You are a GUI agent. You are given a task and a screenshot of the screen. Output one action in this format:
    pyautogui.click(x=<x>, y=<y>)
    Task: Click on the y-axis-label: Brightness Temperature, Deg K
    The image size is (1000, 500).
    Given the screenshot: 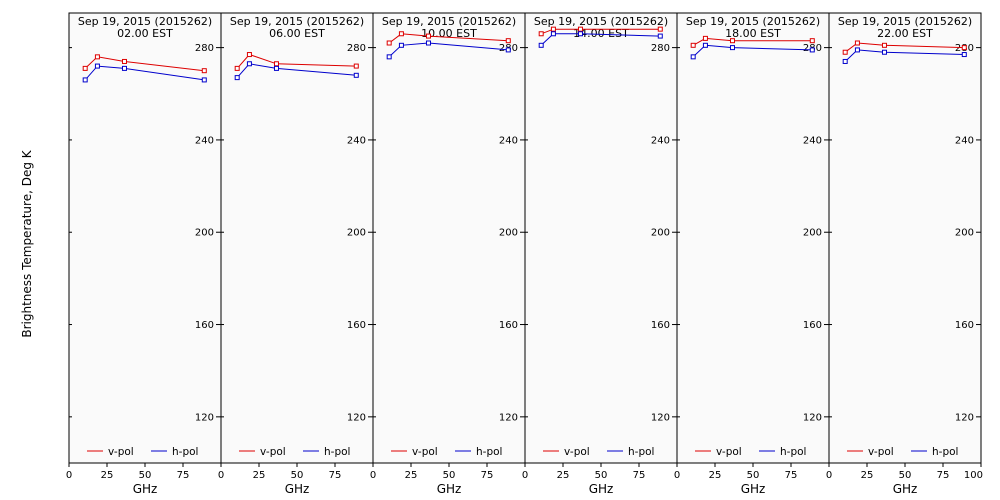 What is the action you would take?
    pyautogui.click(x=27, y=243)
    